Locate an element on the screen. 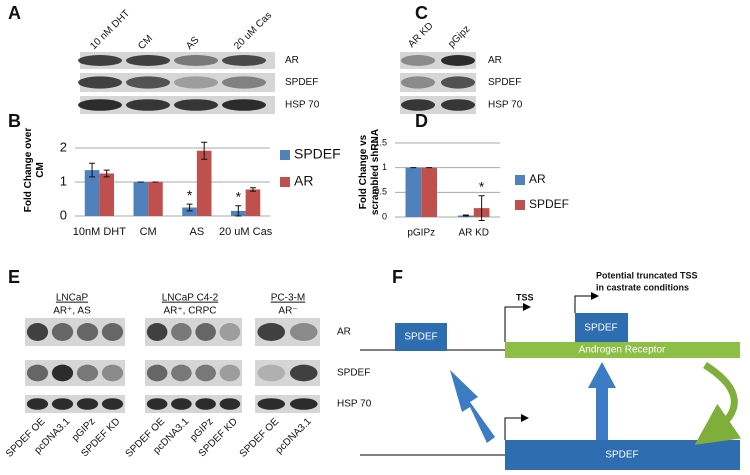 The height and width of the screenshot is (475, 750). lane-label: CM is located at coordinates (145, 42).